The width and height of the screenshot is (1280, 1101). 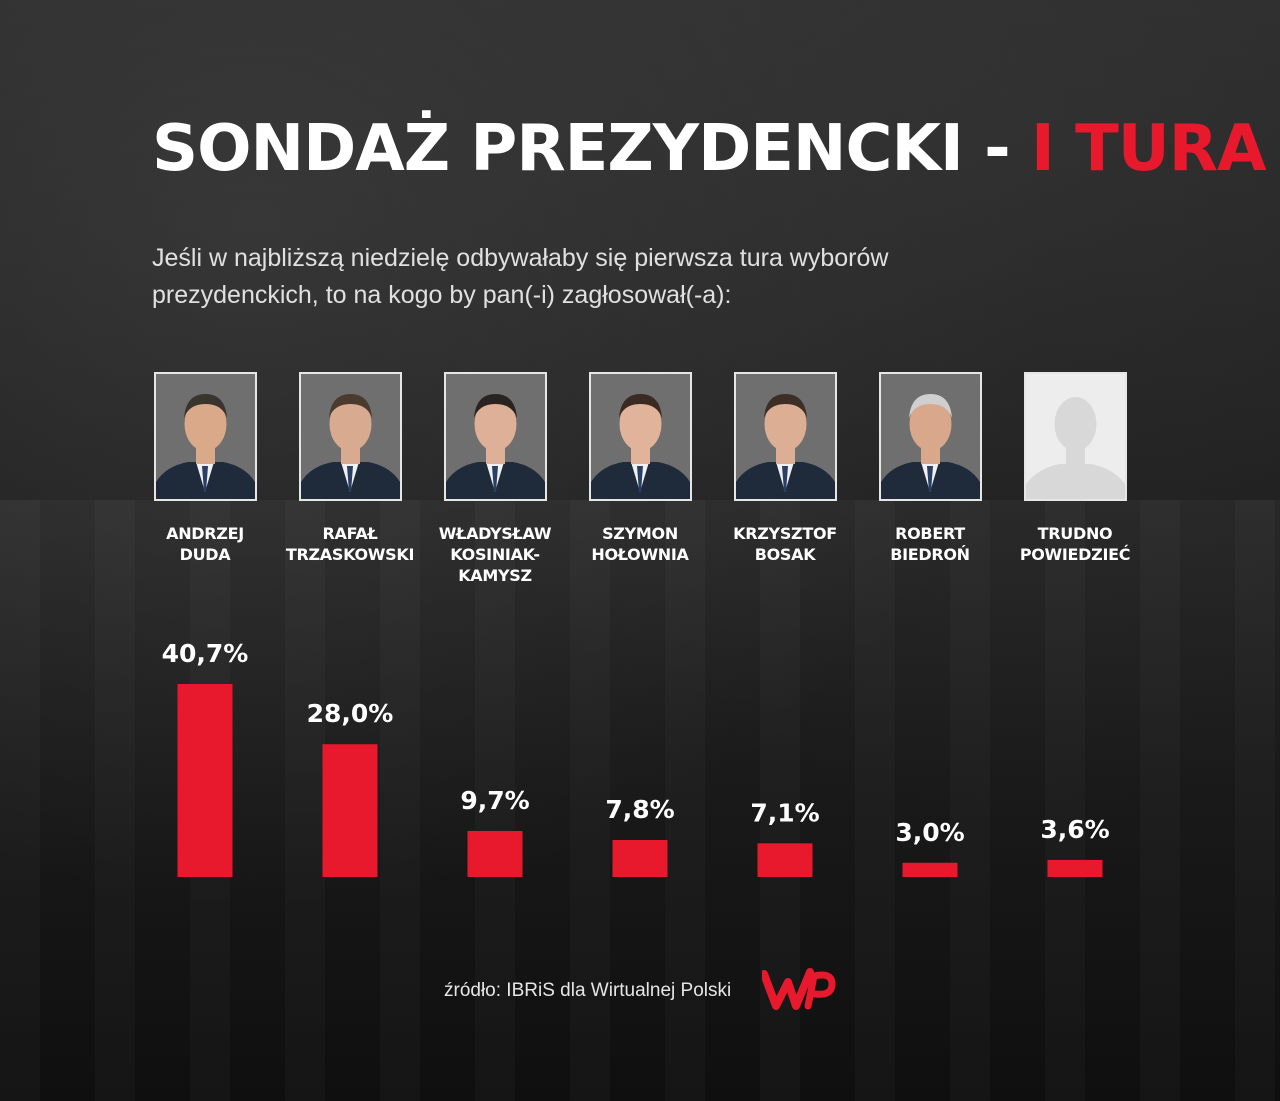 I want to click on candidate-last-name: KOSINIAK-KAMYSZ, so click(x=495, y=565).